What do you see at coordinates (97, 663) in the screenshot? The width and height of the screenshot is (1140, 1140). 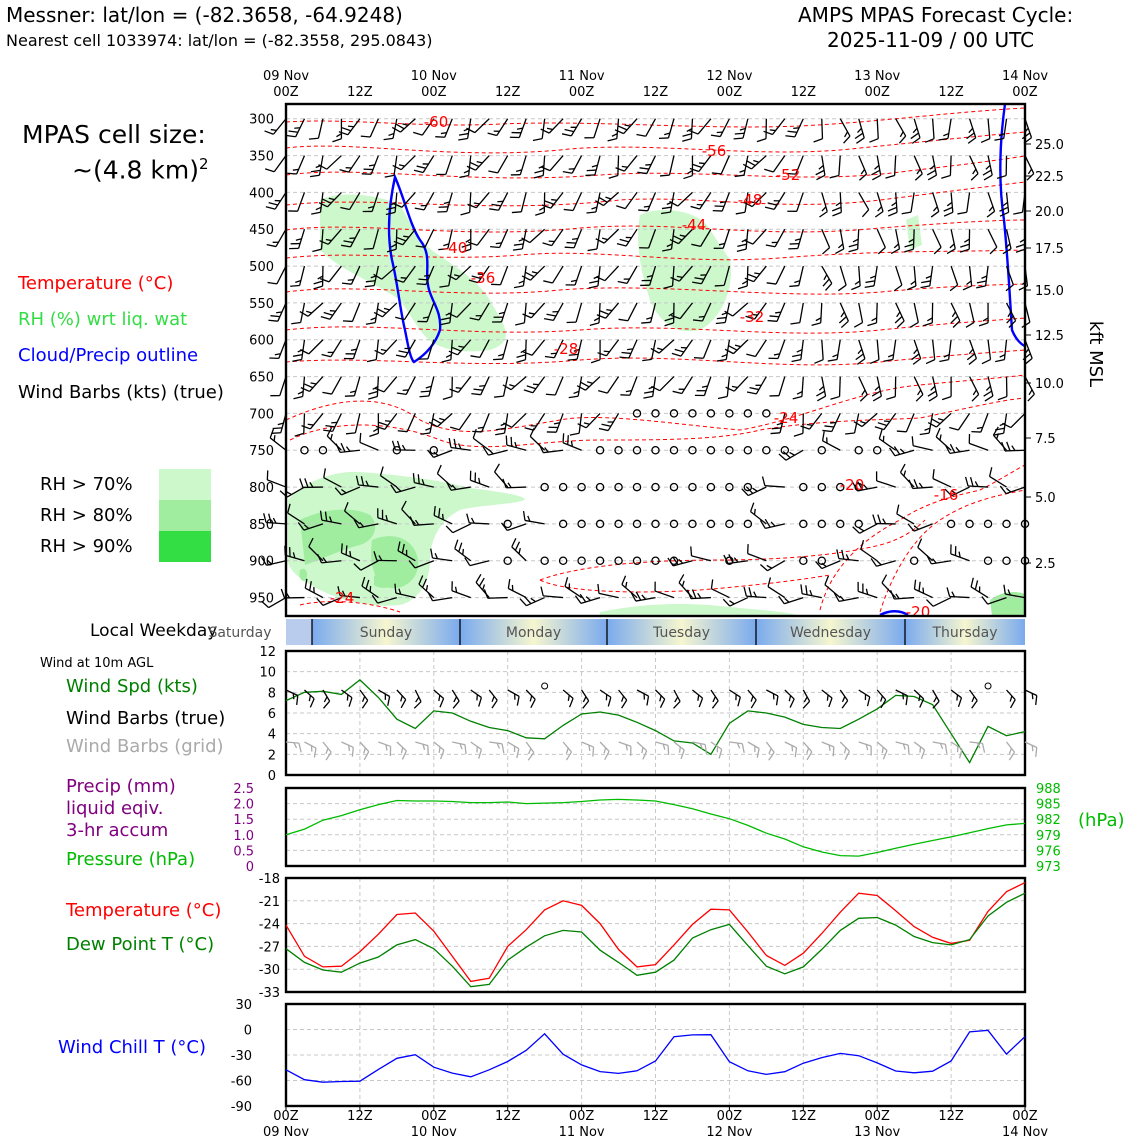 I see `wind-10m-label: Wind at 10m AGL` at bounding box center [97, 663].